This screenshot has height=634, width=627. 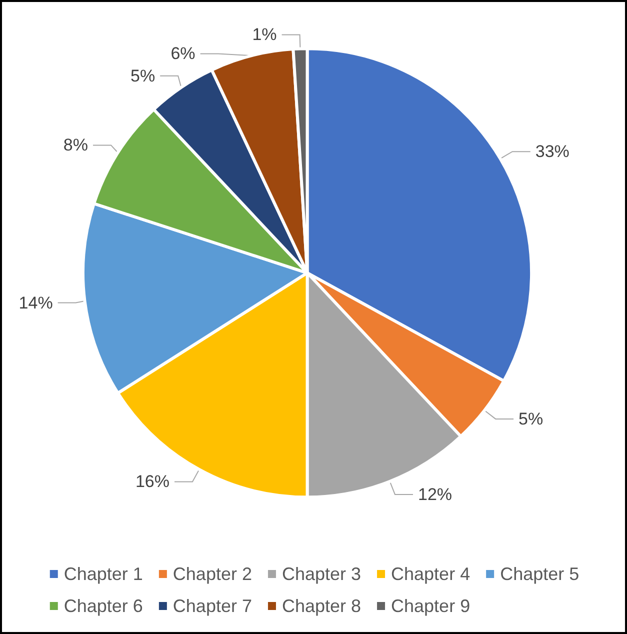 I want to click on legend-label: Chapter 8, so click(x=322, y=606).